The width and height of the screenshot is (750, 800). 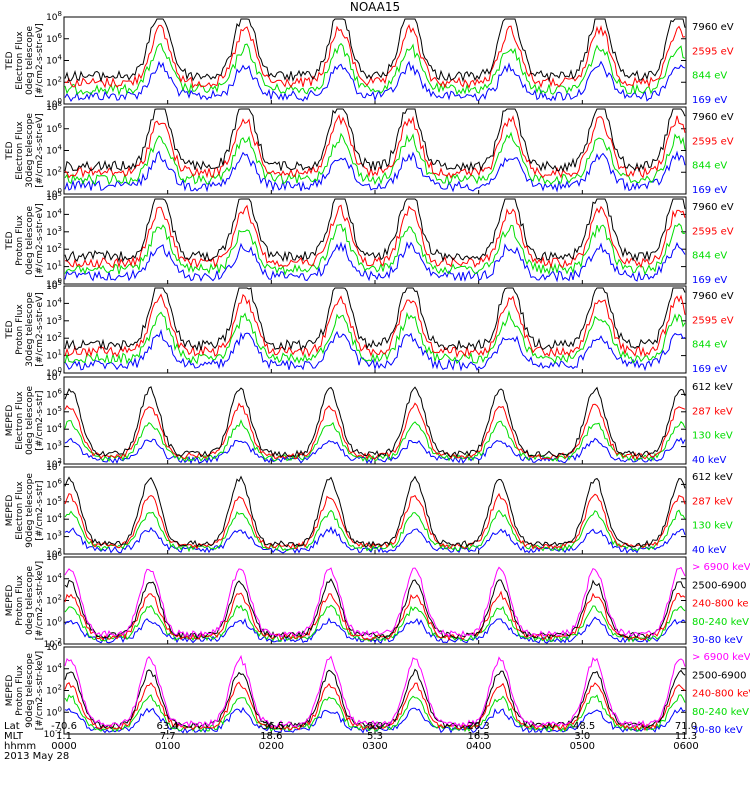 I want to click on y-tick-label: 10⁸, so click(x=54, y=16).